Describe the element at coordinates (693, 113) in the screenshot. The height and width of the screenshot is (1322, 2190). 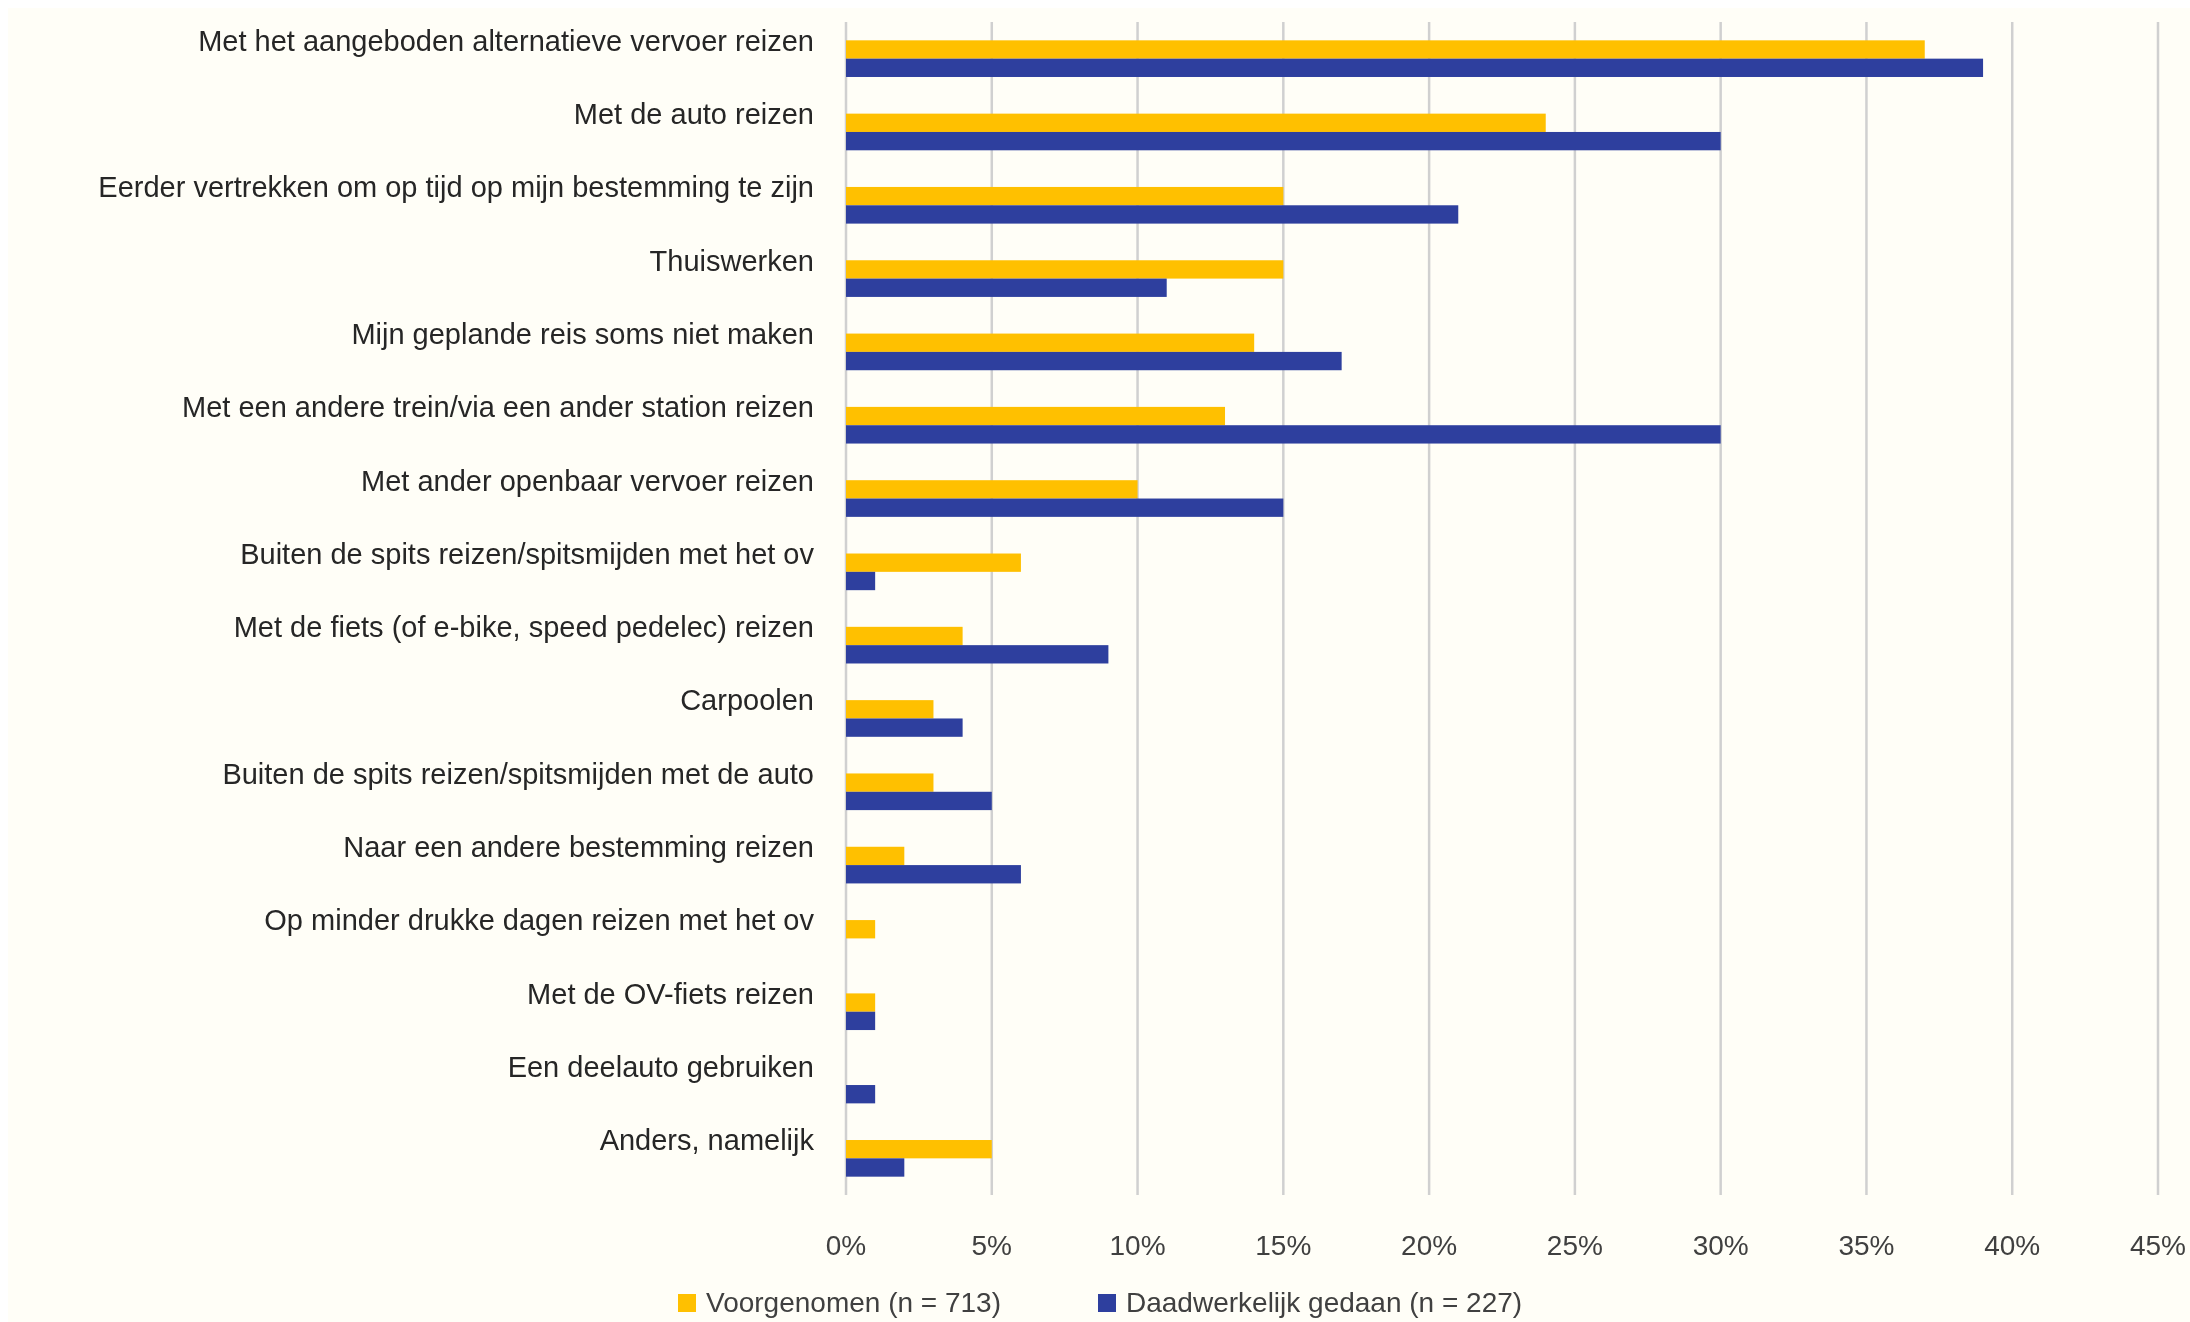
I see `y-tick-label: Met de auto reizen` at that location.